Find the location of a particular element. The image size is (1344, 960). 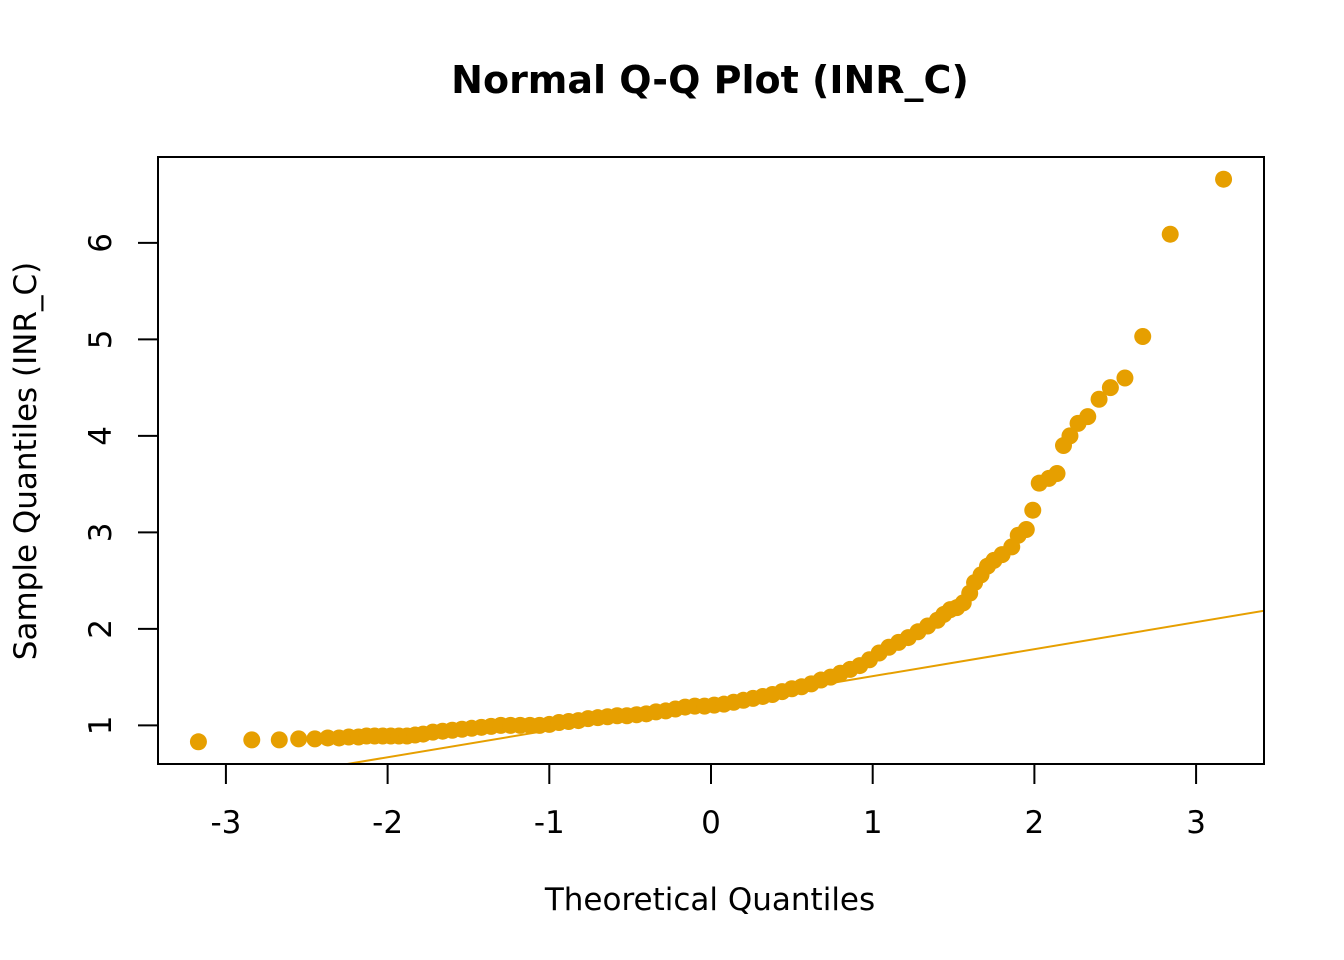

y-axis-label: Sample Quantiles (INR_C) is located at coordinates (26, 461).